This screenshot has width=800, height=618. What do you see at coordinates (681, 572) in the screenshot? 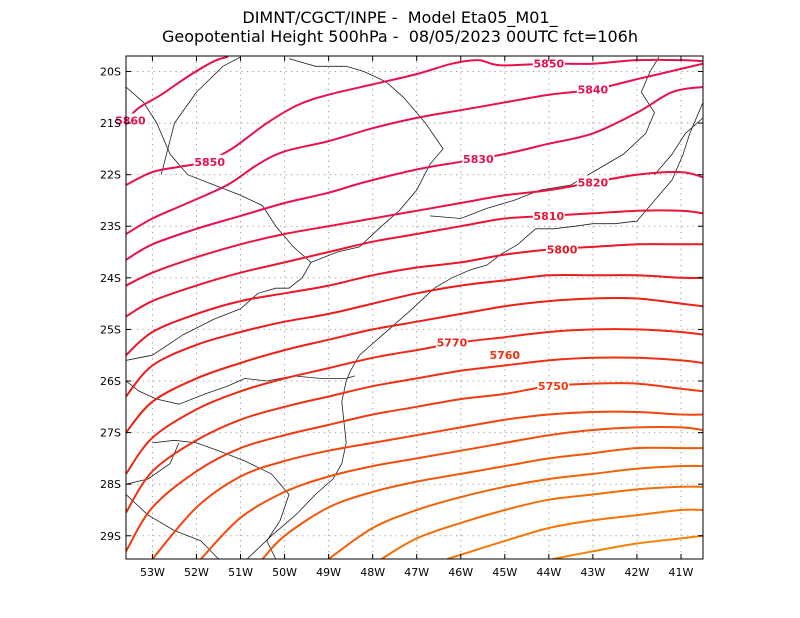
I see `x-tick-label: 41W` at bounding box center [681, 572].